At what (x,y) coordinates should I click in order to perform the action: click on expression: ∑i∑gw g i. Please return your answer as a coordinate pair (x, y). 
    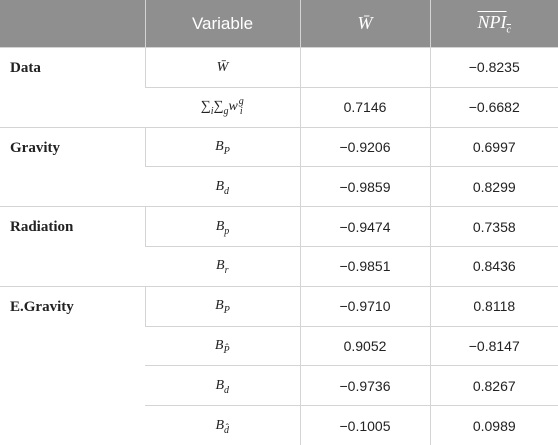
    Looking at the image, I should click on (222, 107).